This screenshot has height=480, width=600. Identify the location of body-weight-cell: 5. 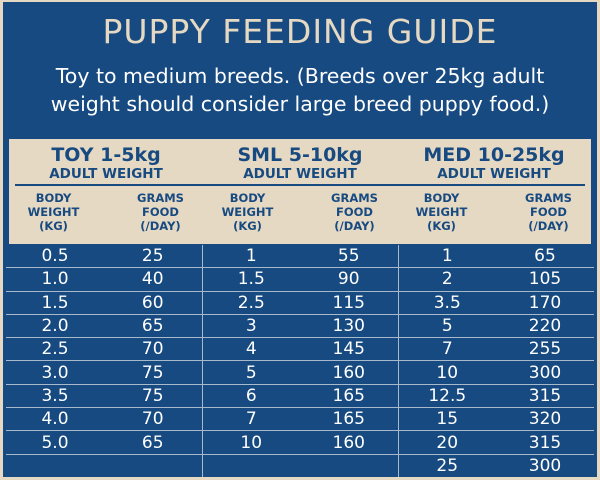
(250, 372).